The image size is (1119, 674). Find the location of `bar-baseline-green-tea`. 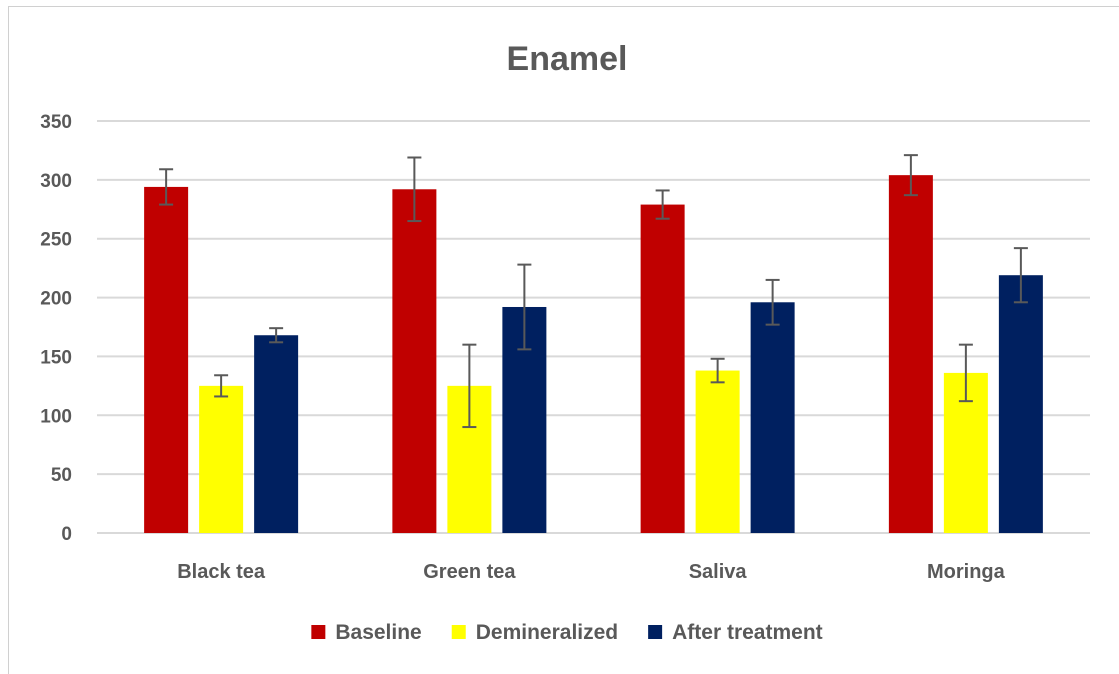

bar-baseline-green-tea is located at coordinates (414, 361).